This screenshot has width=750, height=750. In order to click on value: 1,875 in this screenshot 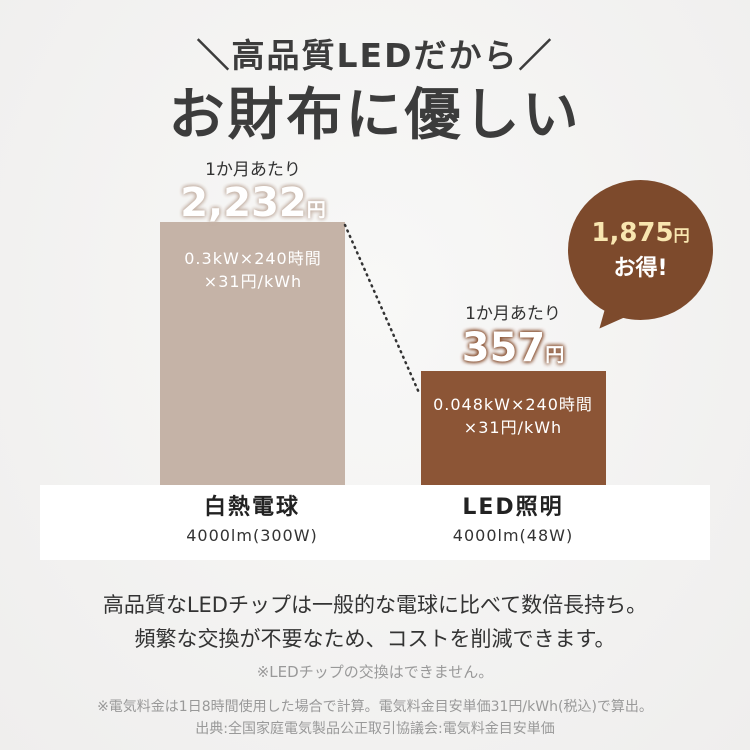, I will do `click(632, 233)`.